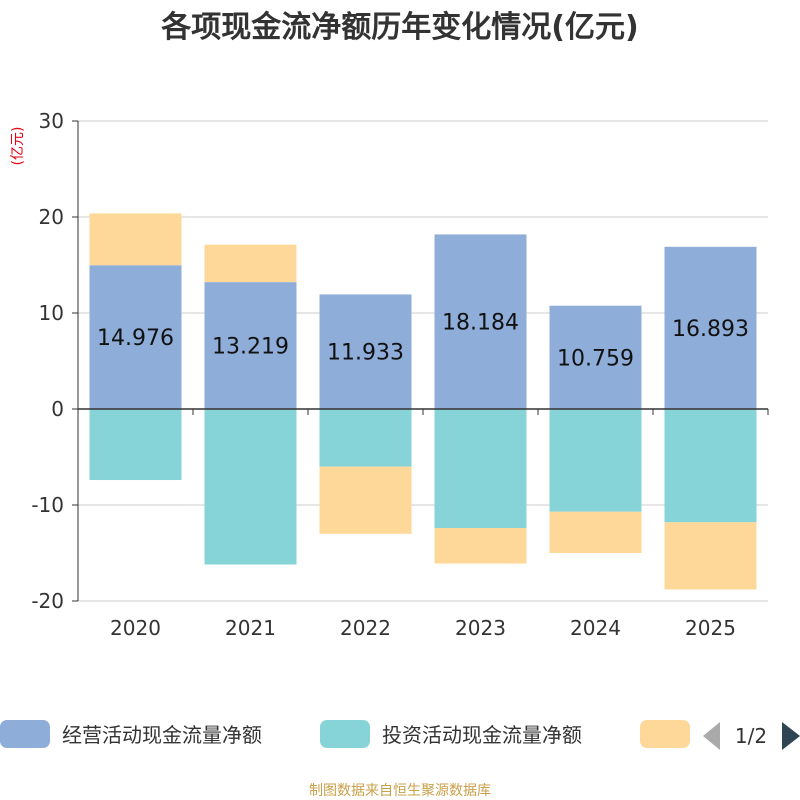  I want to click on data-label-2020: 14.976, so click(135, 338).